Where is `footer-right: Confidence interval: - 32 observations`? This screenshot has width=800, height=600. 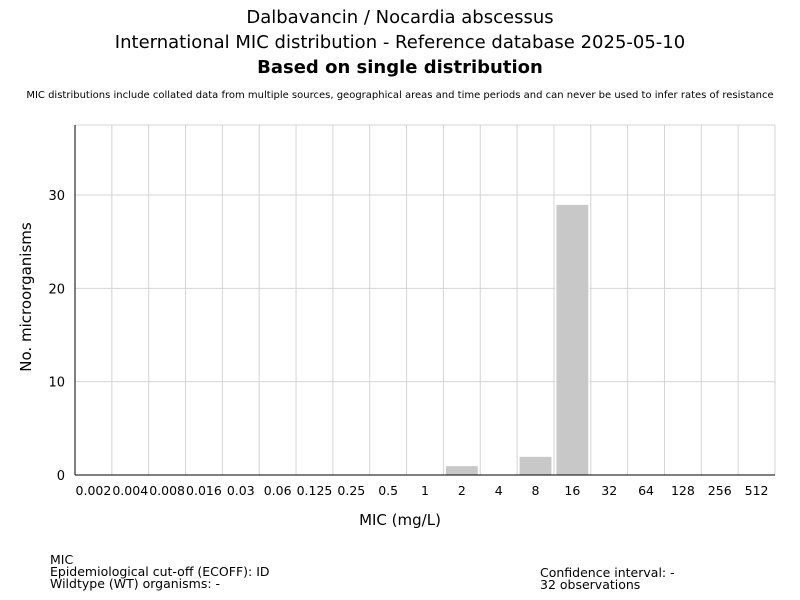 footer-right: Confidence interval: - 32 observations is located at coordinates (607, 578).